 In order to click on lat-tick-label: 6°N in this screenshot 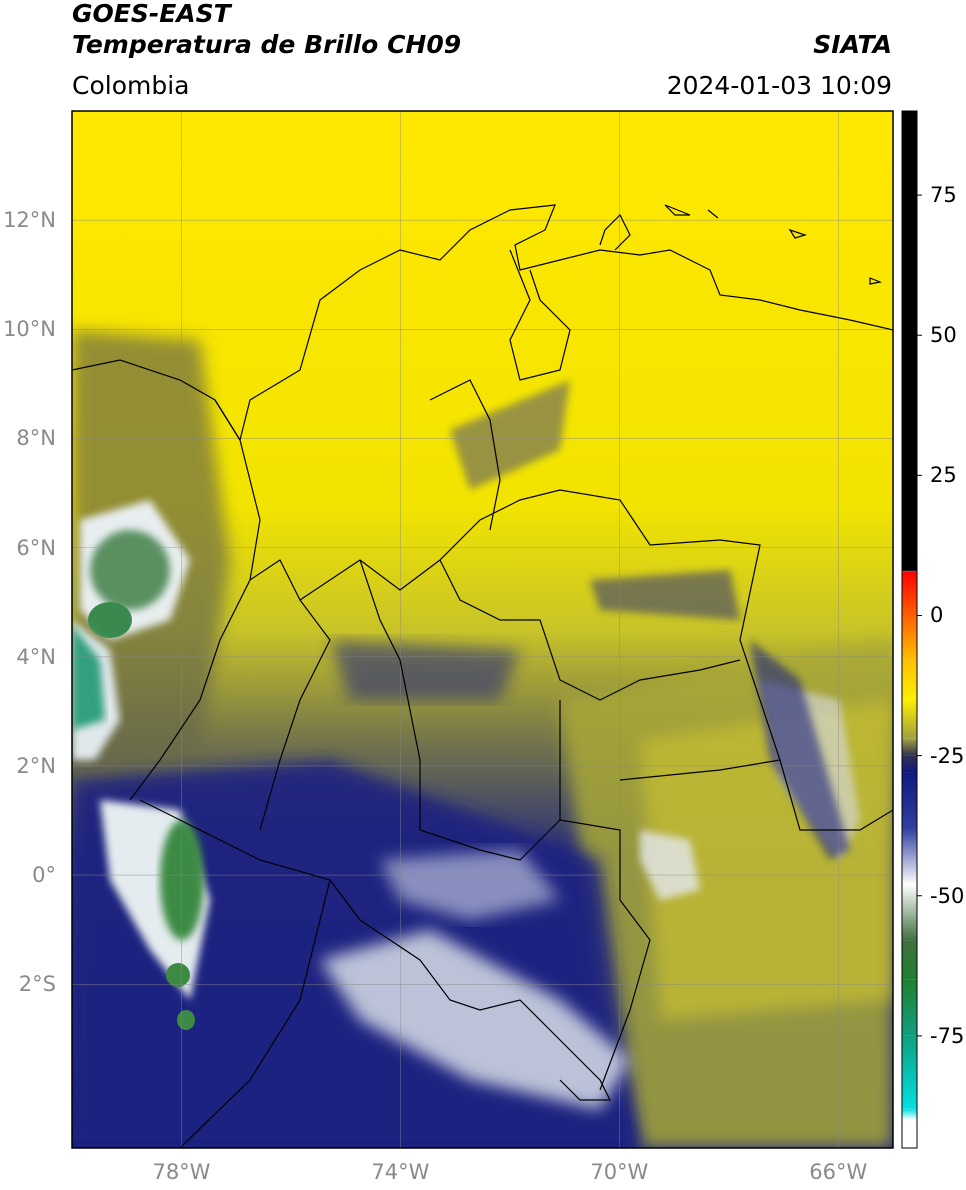, I will do `click(36, 547)`.